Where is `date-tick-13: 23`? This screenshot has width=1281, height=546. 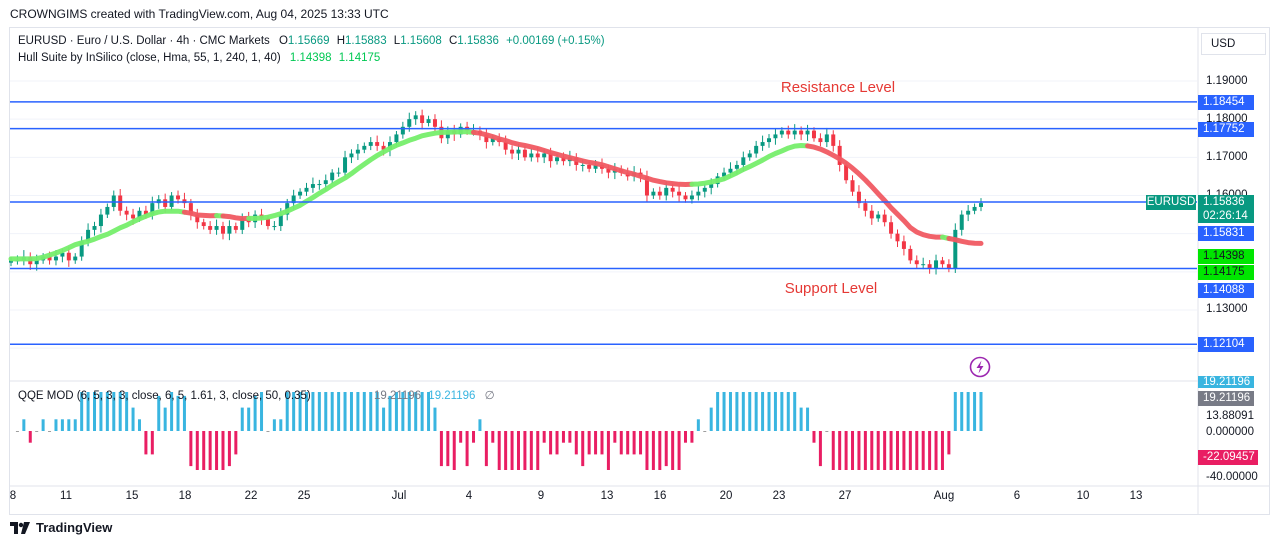 date-tick-13: 23 is located at coordinates (779, 496).